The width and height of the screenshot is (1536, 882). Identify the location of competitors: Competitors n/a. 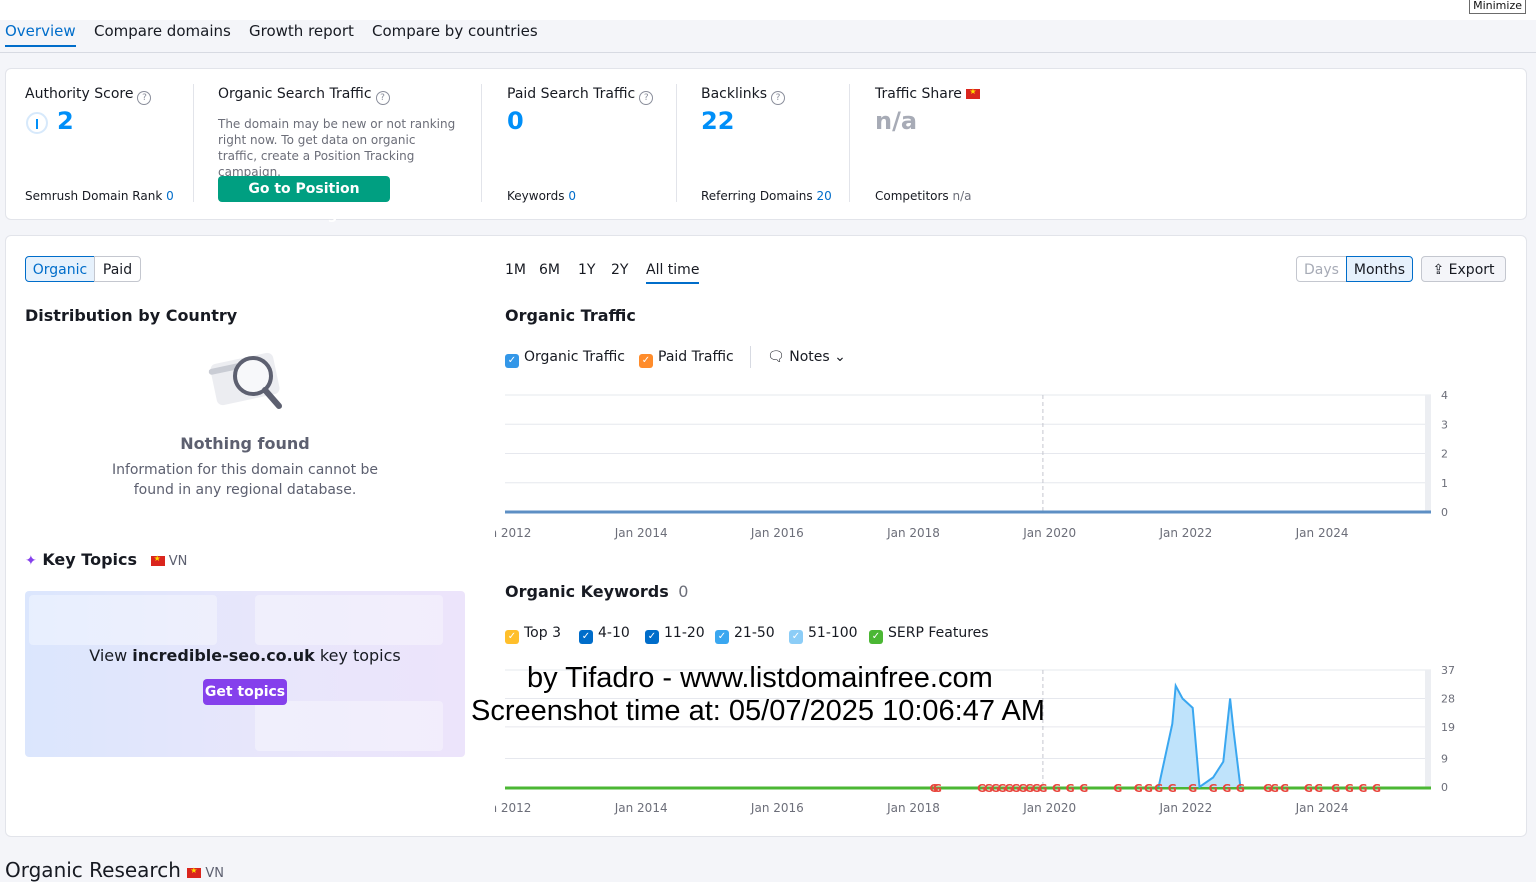
(923, 196).